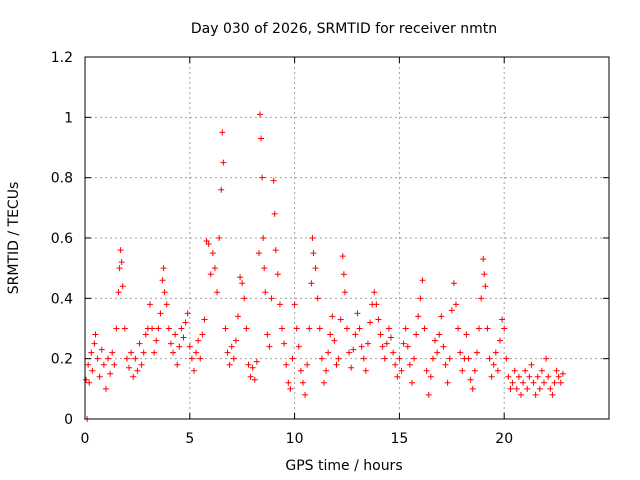 The image size is (640, 480). Describe the element at coordinates (62, 179) in the screenshot. I see `y-tick-label: 0.8` at that location.